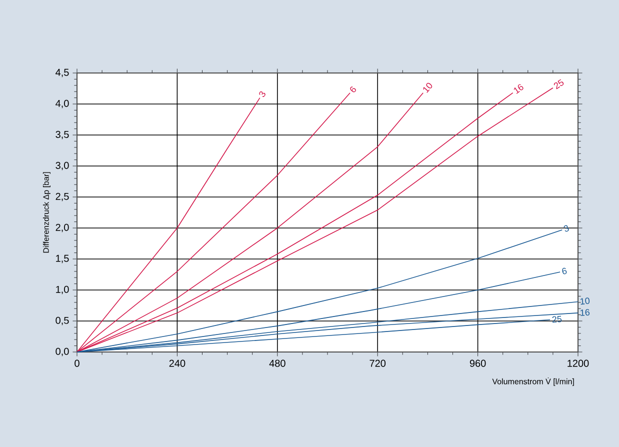 The height and width of the screenshot is (447, 619). What do you see at coordinates (62, 197) in the screenshot?
I see `y-tick-label: 2,5` at bounding box center [62, 197].